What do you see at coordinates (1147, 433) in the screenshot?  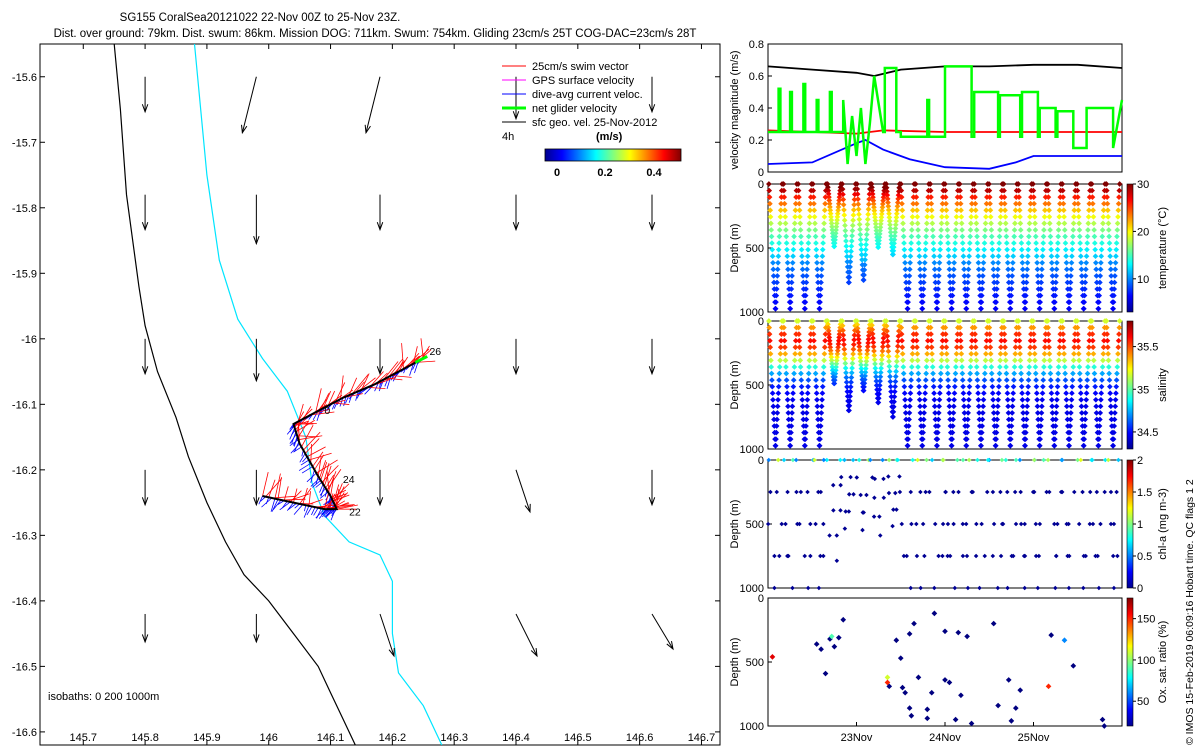 I see `salinity-colorbar-tick-label: 34.5` at bounding box center [1147, 433].